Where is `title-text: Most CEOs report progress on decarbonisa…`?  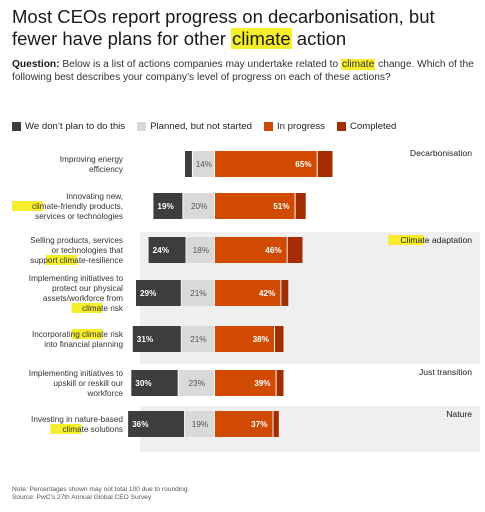 title-text: Most CEOs report progress on decarbonisa… is located at coordinates (223, 27).